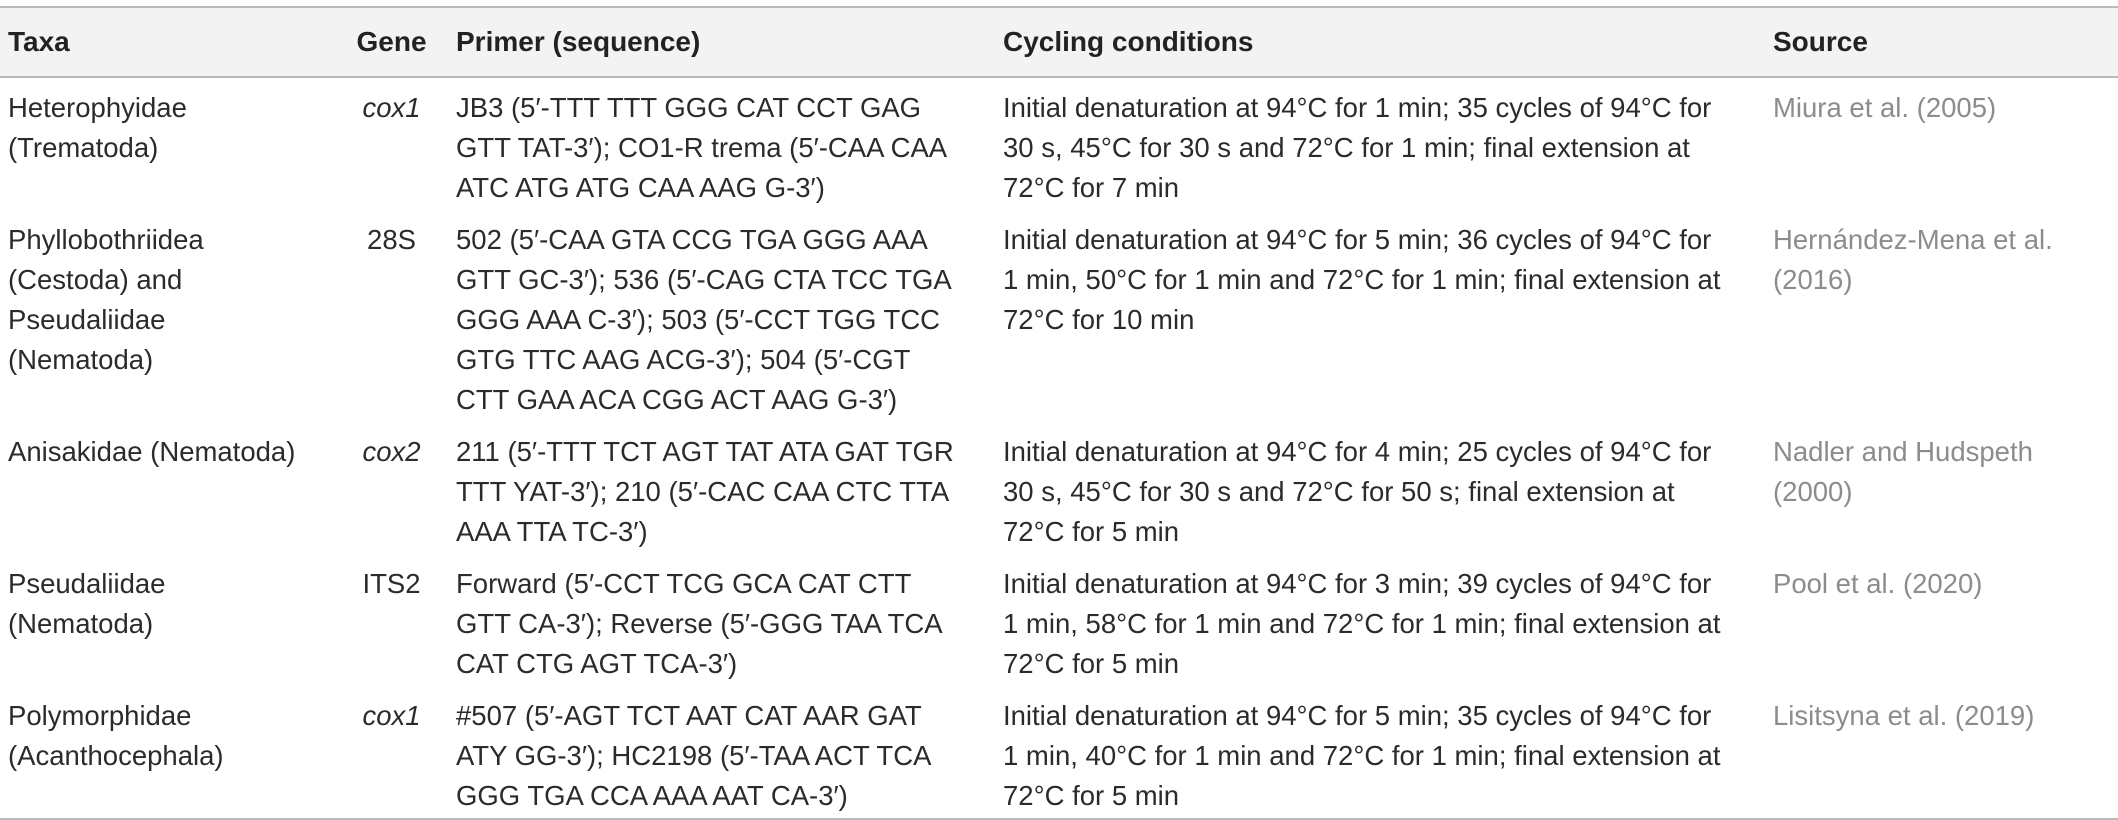 This screenshot has width=2118, height=820. Describe the element at coordinates (167, 143) in the screenshot. I see `cell-taxa: Heterophyidae (Trematoda)` at that location.